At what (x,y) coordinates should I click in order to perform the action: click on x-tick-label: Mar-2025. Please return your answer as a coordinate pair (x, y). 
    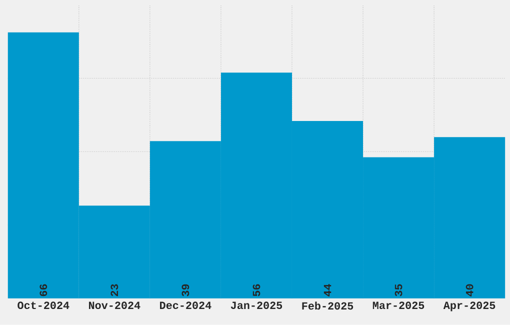
    Looking at the image, I should click on (398, 306).